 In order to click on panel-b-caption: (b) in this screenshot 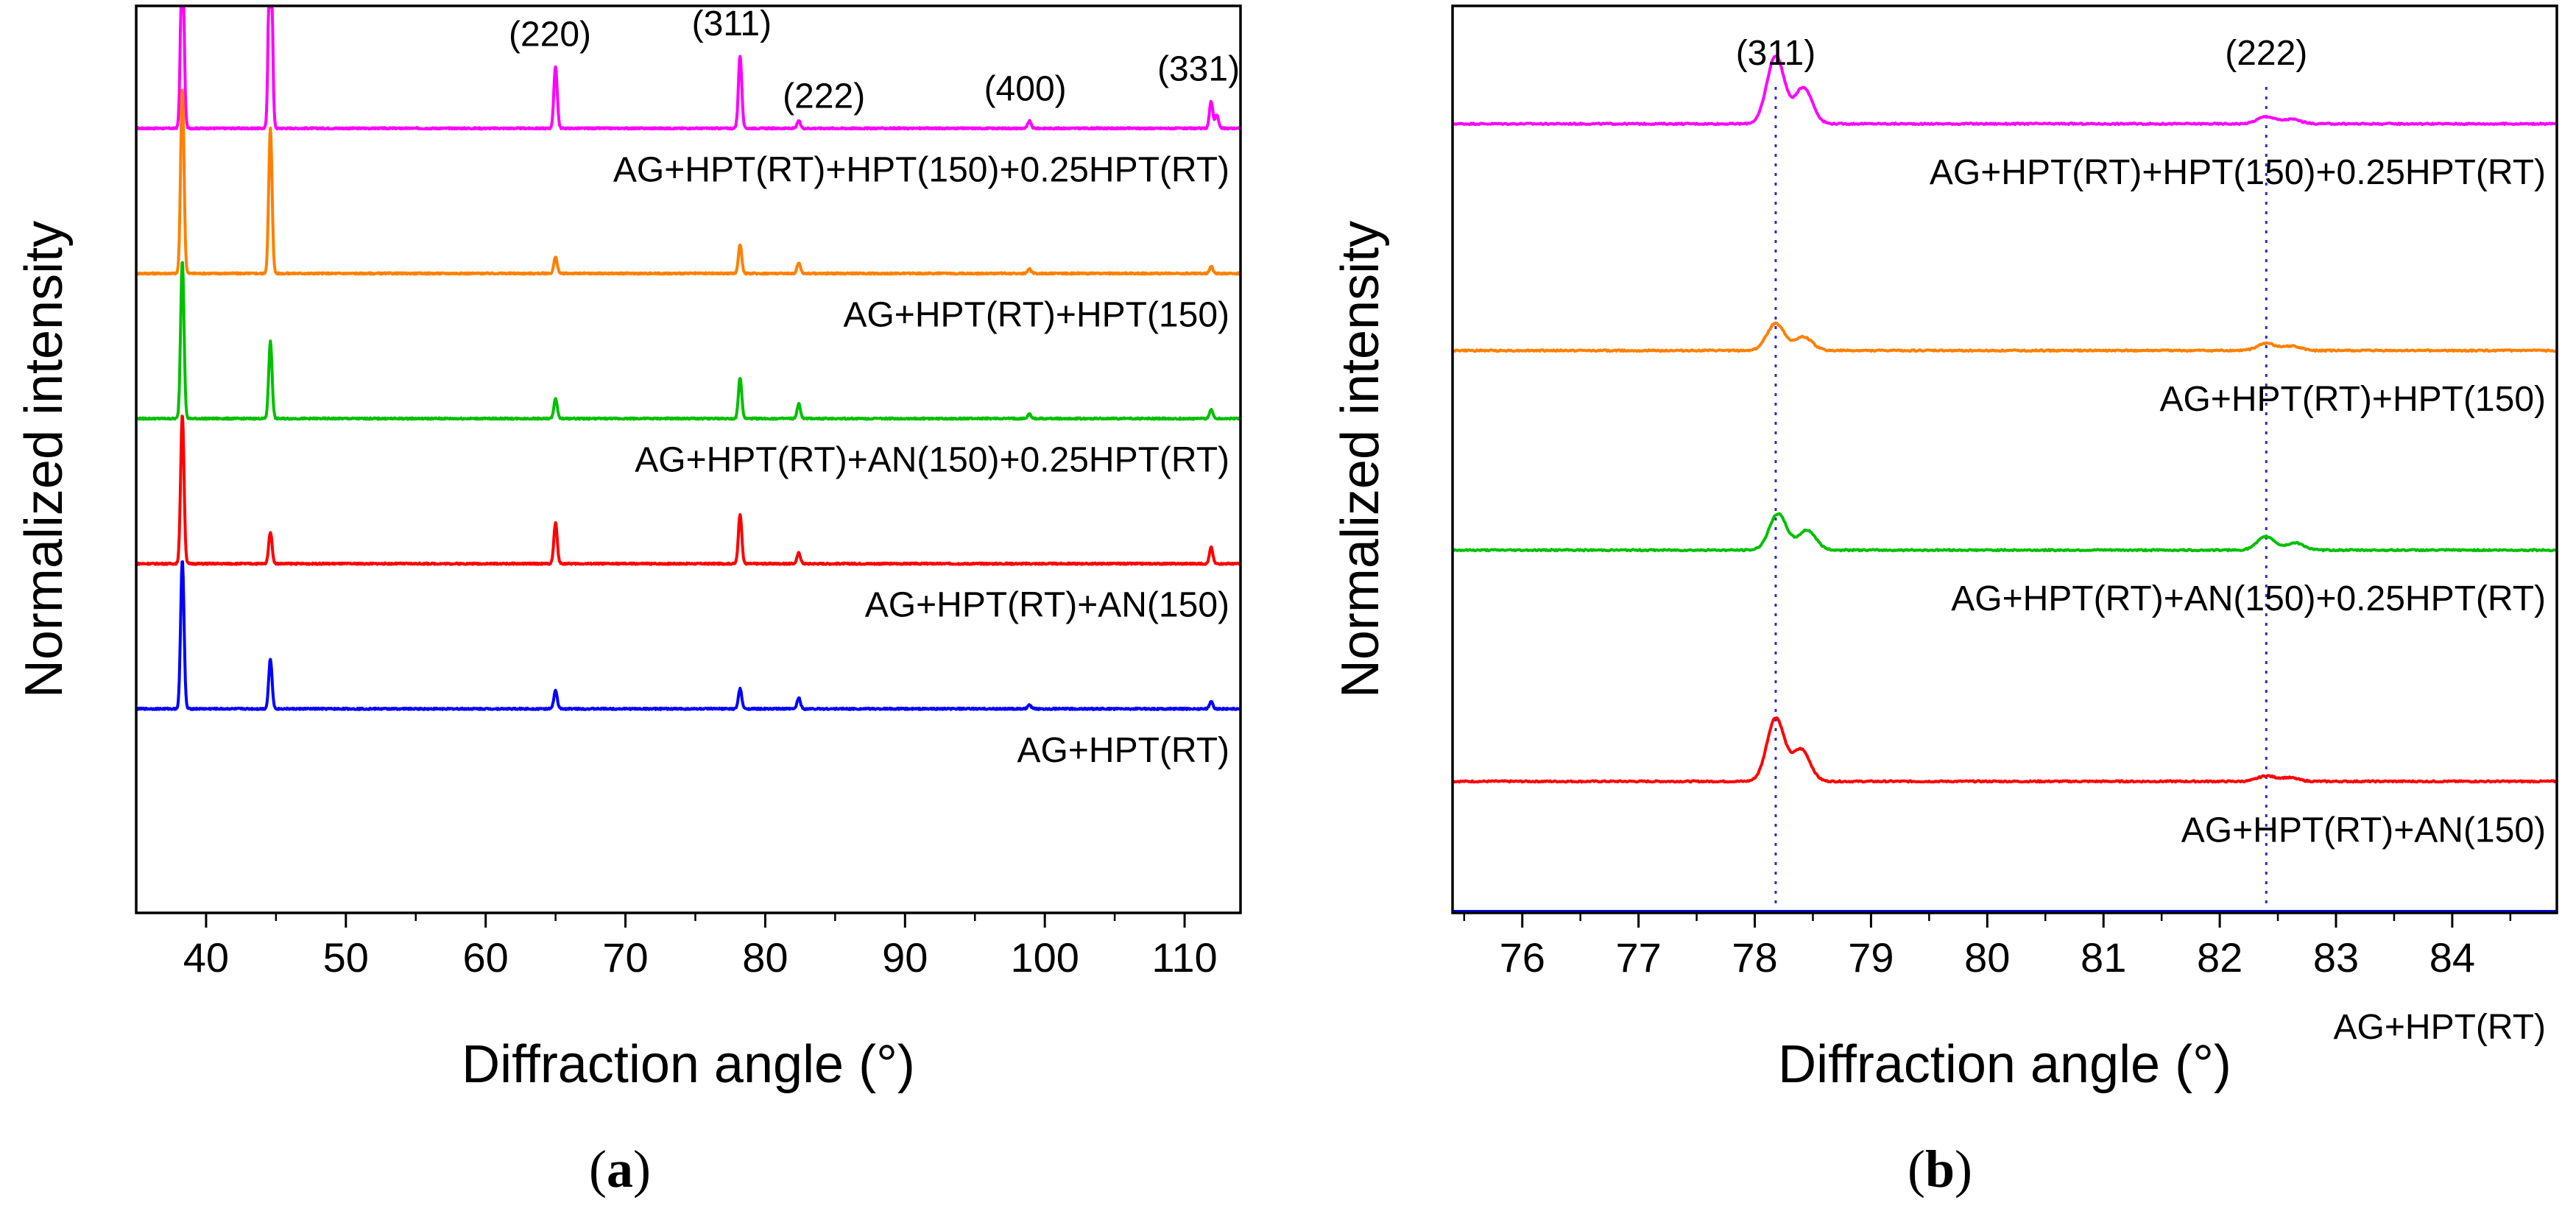, I will do `click(1940, 1169)`.